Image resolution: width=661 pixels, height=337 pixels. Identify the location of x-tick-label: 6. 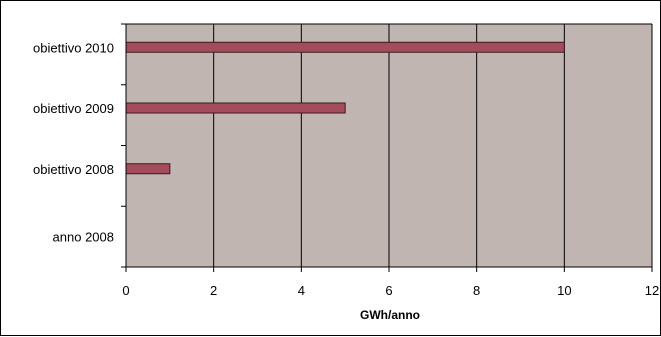
(388, 290).